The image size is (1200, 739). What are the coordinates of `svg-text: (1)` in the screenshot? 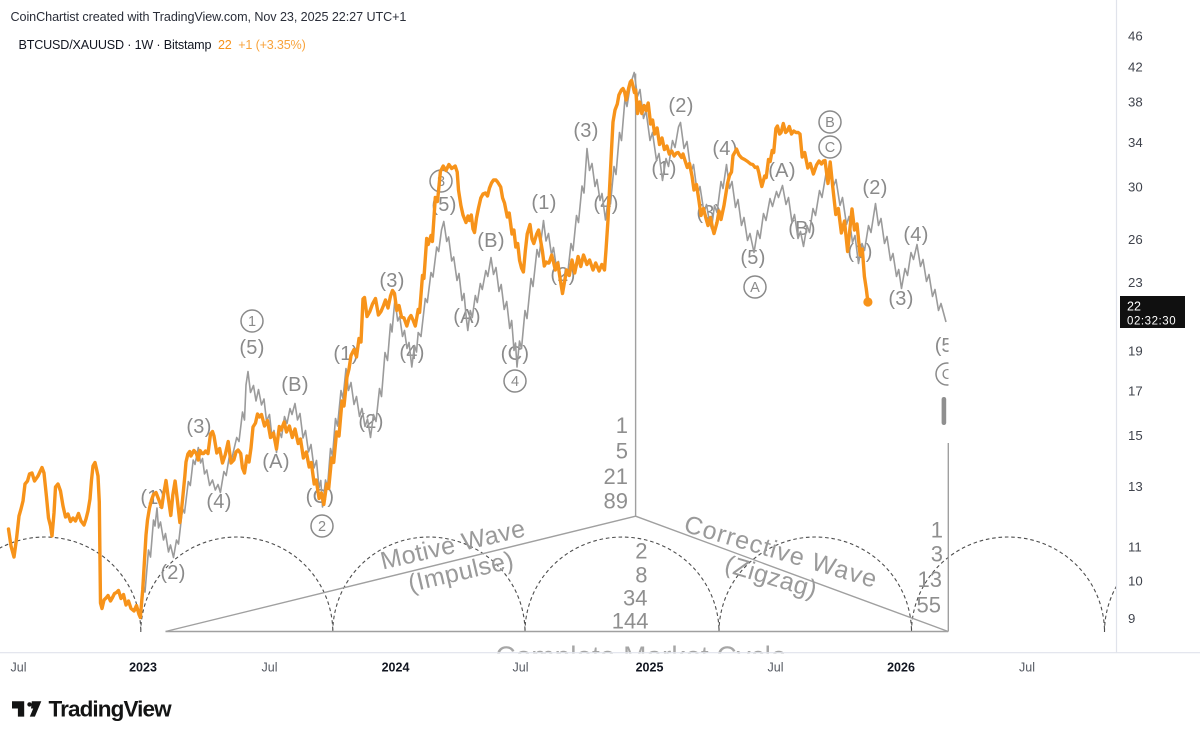 It's located at (543, 203).